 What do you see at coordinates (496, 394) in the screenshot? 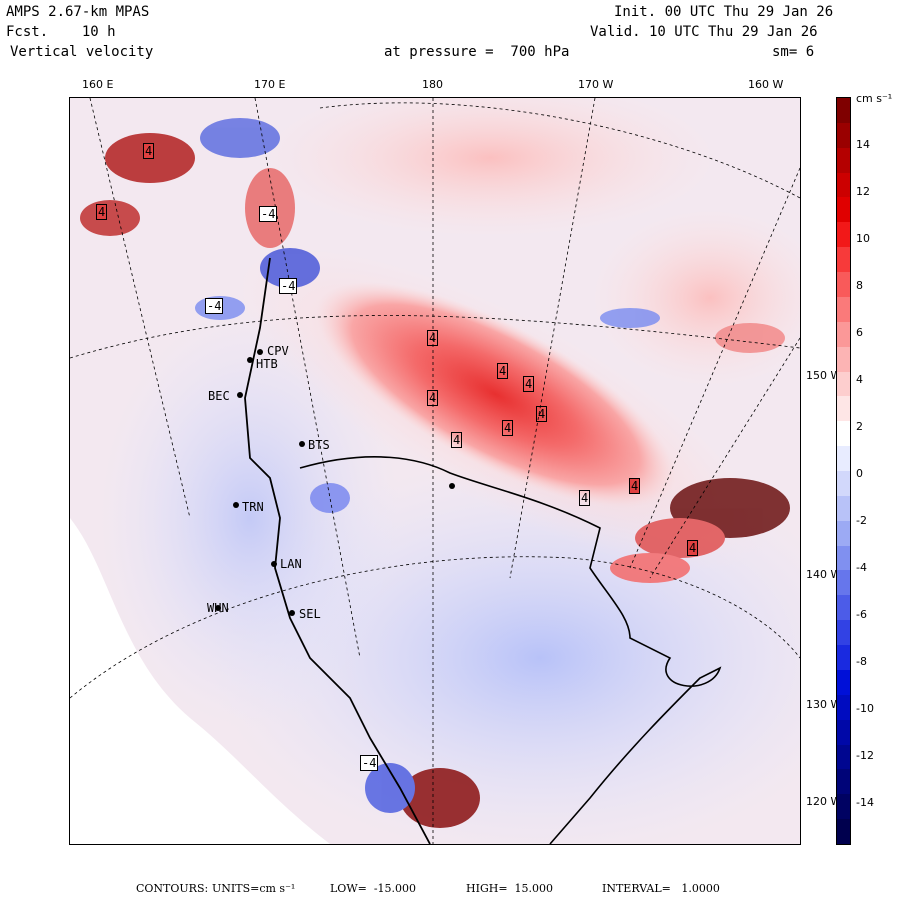
I see `ascent-plume` at bounding box center [496, 394].